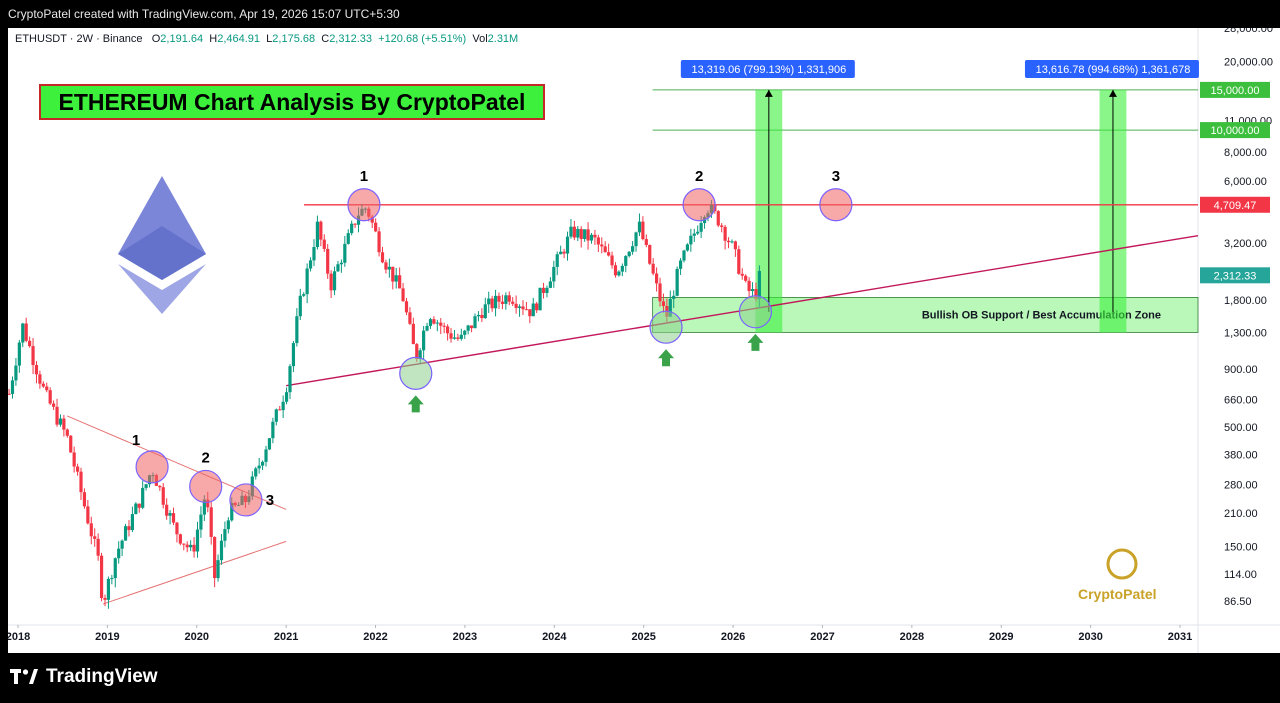 This screenshot has height=703, width=1280. Describe the element at coordinates (1238, 602) in the screenshot. I see `y-tick-label: 86.50` at that location.